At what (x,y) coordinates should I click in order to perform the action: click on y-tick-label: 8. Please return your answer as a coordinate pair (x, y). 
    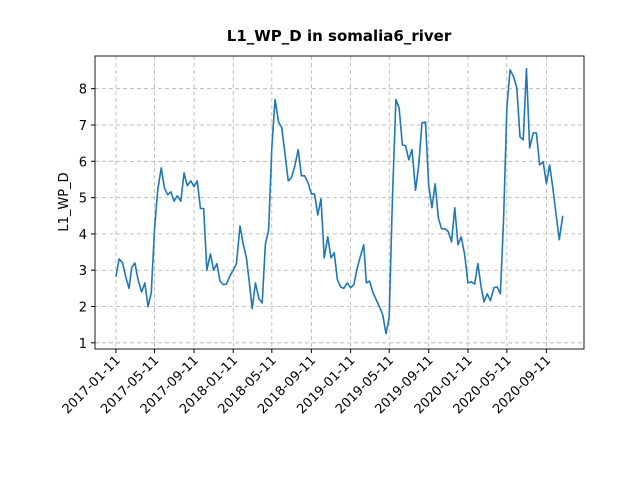
    Looking at the image, I should click on (83, 90).